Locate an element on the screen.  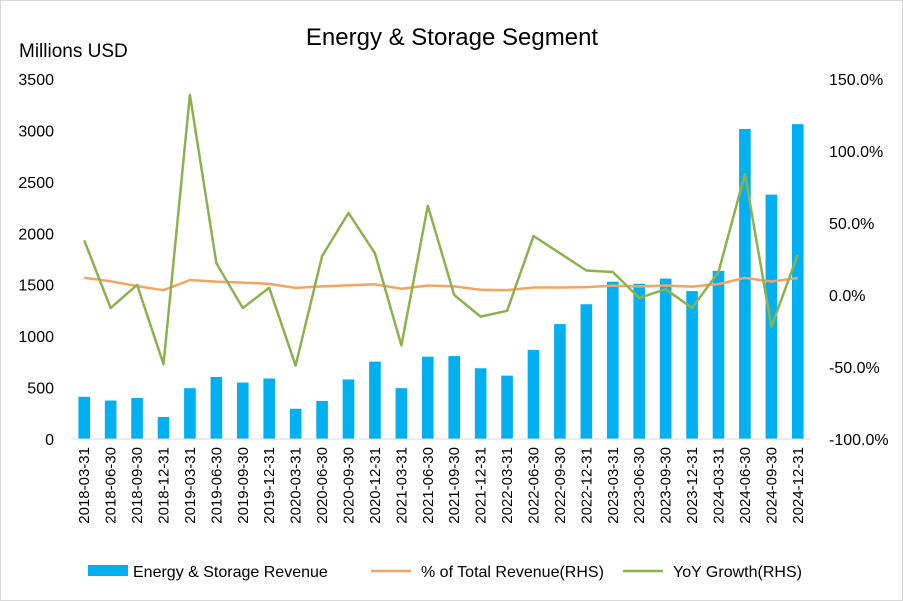
x-tick-label: 2019-03-31 is located at coordinates (190, 485).